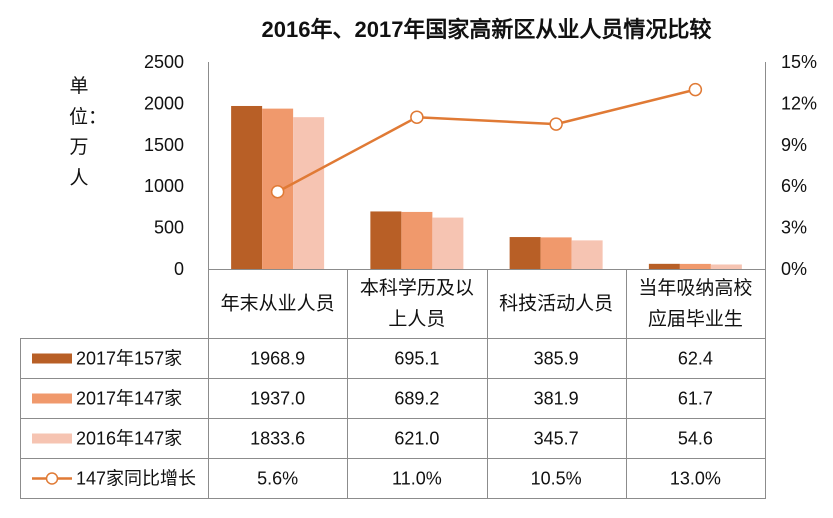  I want to click on y-tick-label: 500, so click(169, 228).